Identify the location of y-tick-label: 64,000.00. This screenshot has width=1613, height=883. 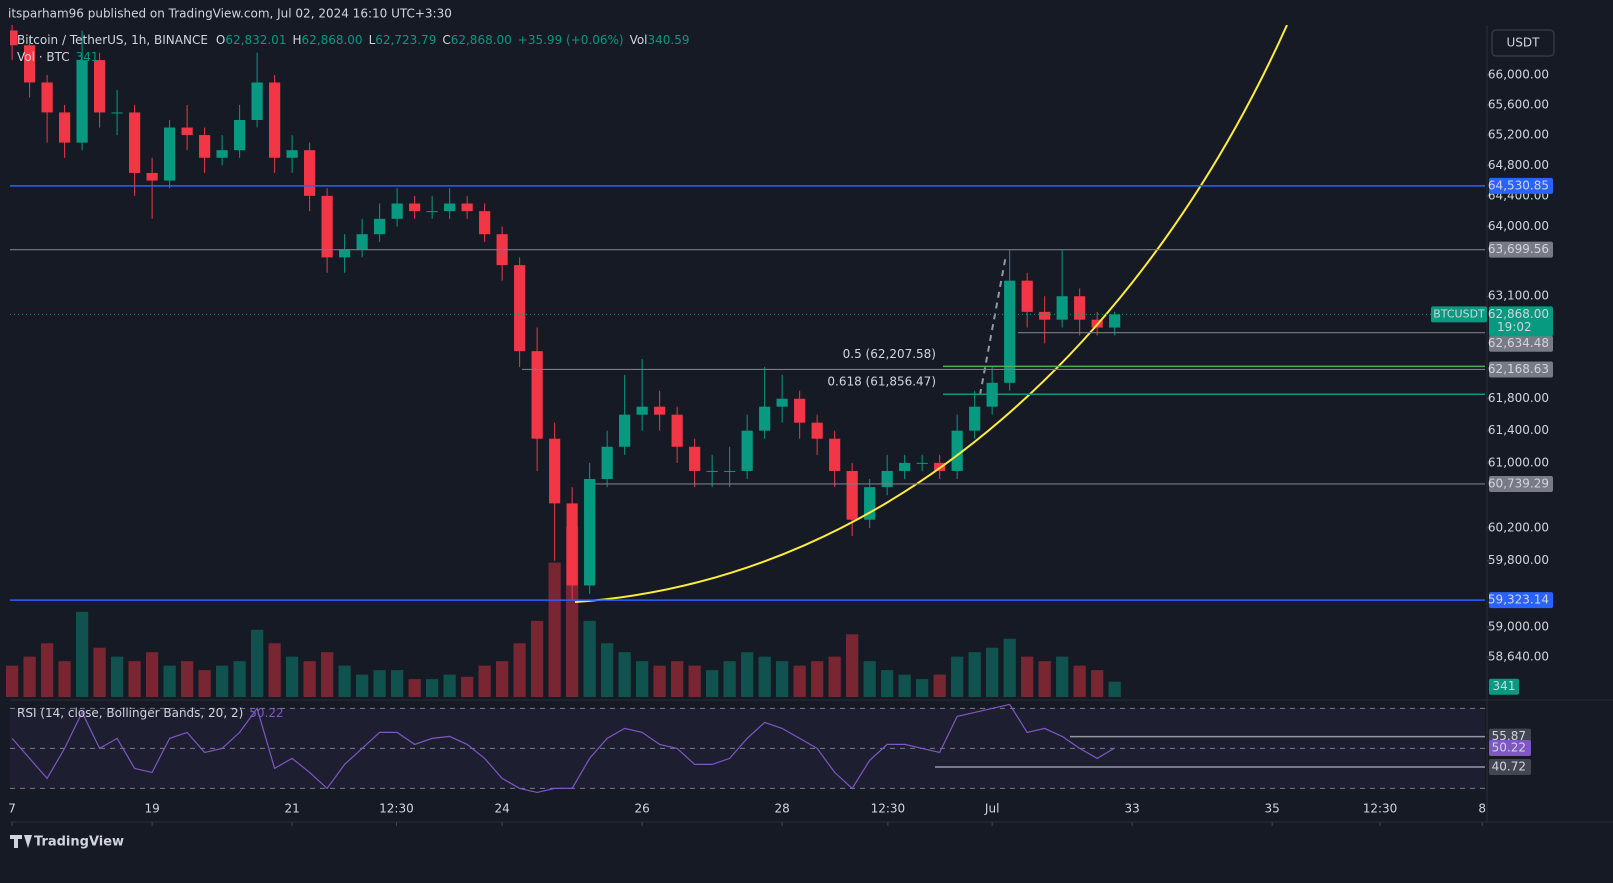
(1518, 226).